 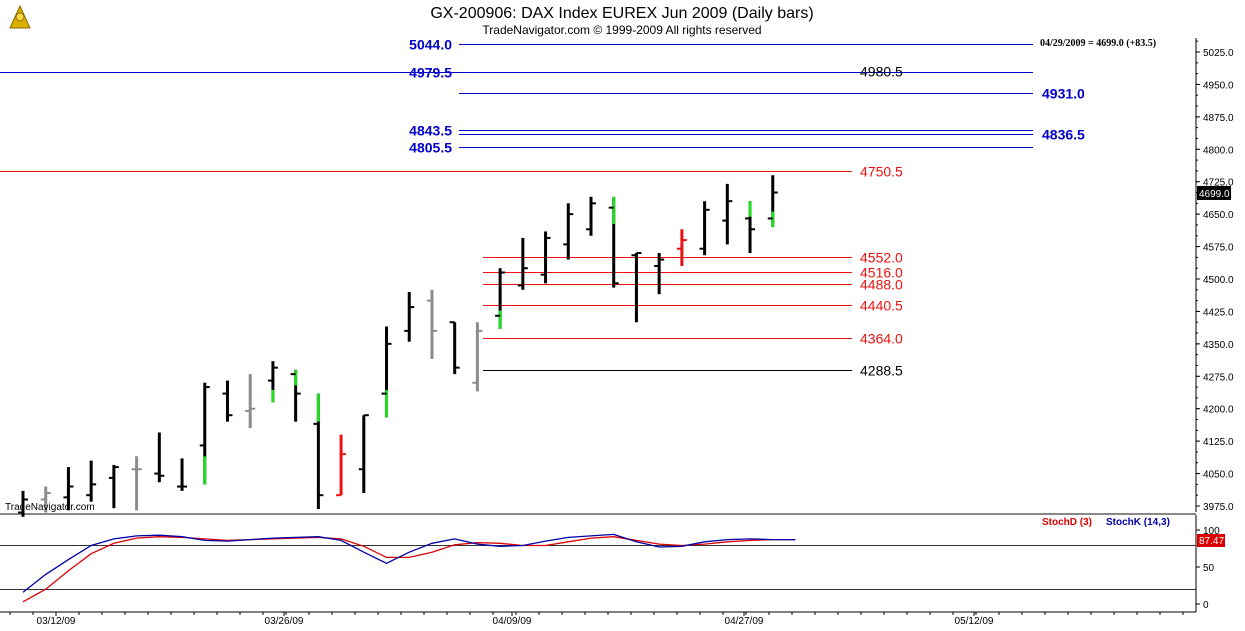 I want to click on price-tick-label: 4425.0, so click(x=1218, y=312).